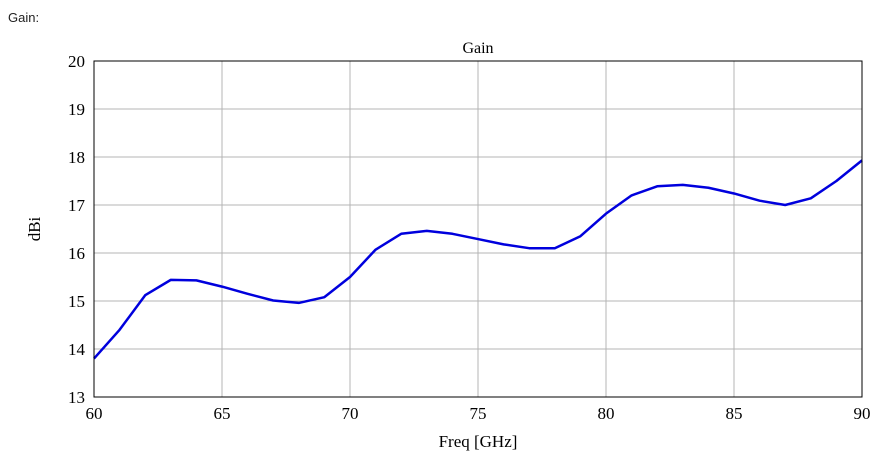  I want to click on x-tick-label: 60, so click(94, 413).